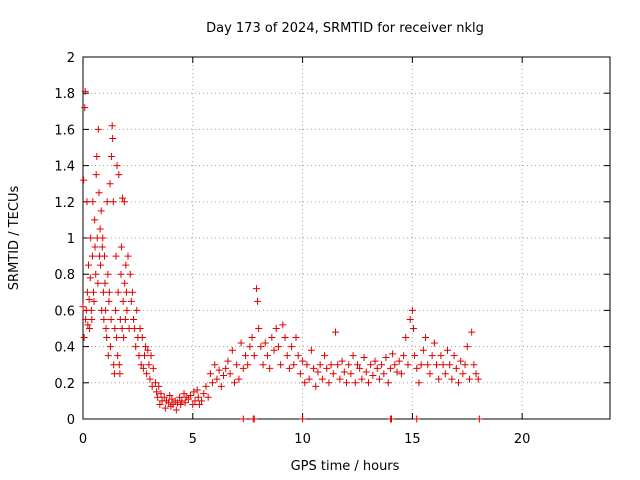  I want to click on x-tick-label: 20, so click(522, 439).